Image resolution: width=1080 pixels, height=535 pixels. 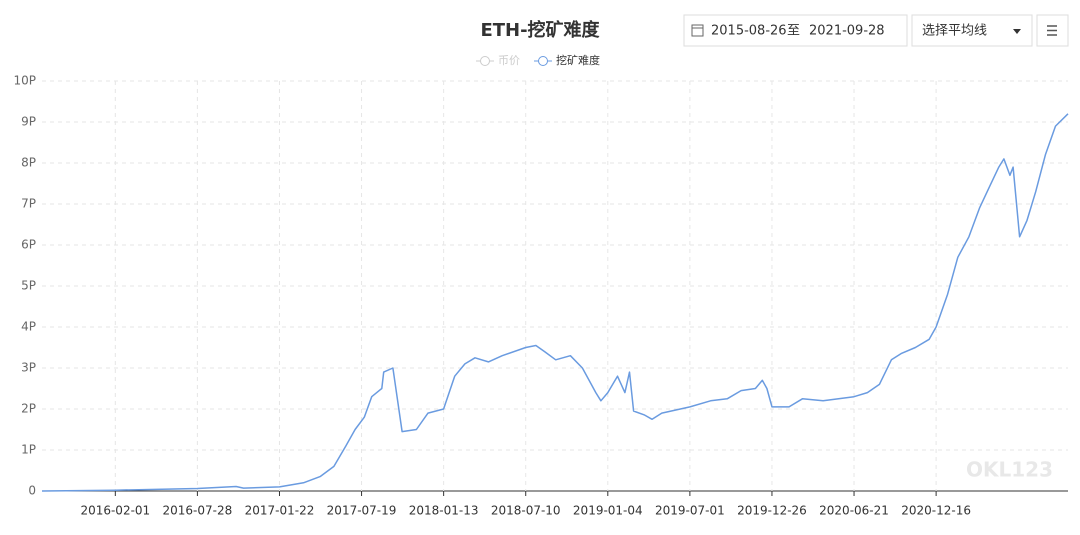 What do you see at coordinates (444, 511) in the screenshot?
I see `x-tick-label: 2018-01-13` at bounding box center [444, 511].